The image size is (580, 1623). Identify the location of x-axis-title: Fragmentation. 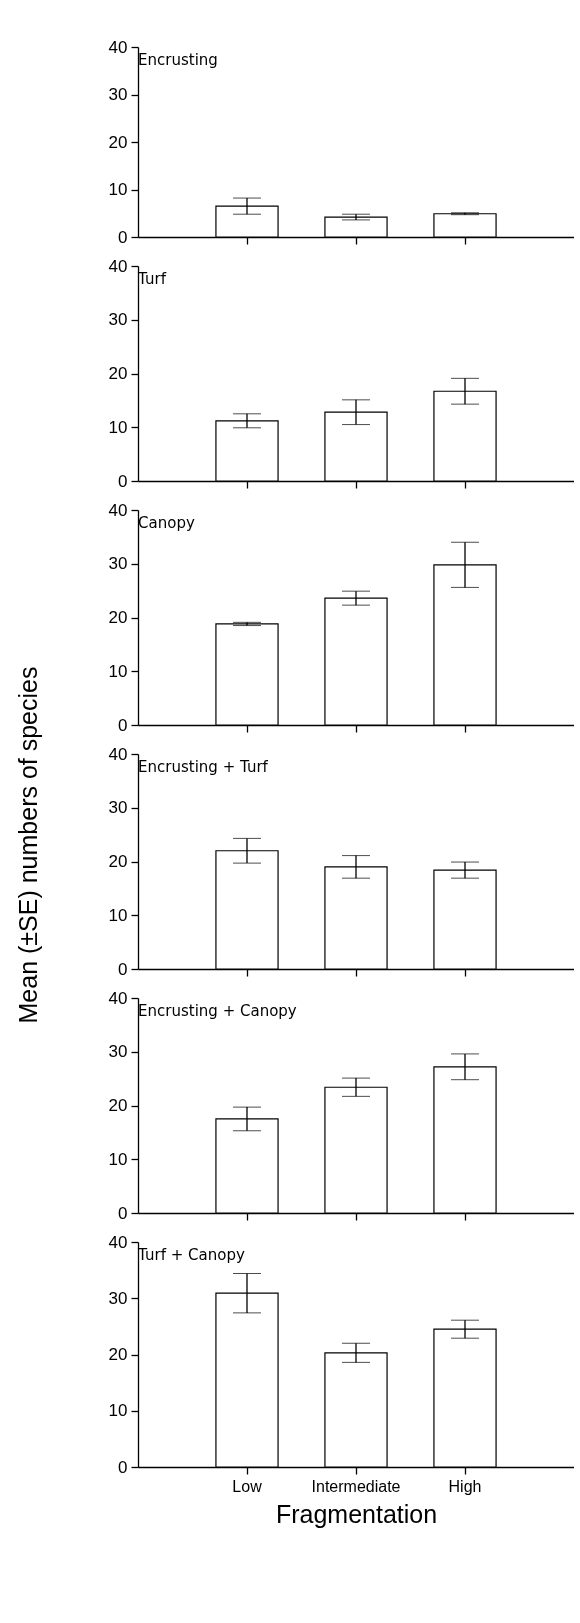
(356, 1513).